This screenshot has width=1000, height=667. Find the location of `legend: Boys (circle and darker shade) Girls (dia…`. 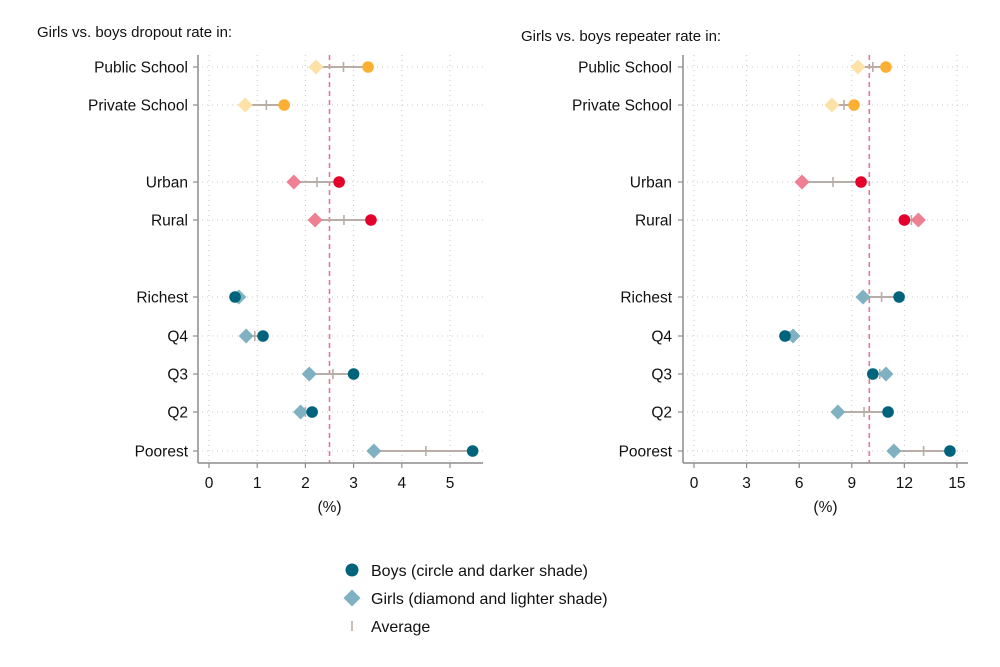

legend: Boys (circle and darker shade) Girls (dia… is located at coordinates (475, 599).